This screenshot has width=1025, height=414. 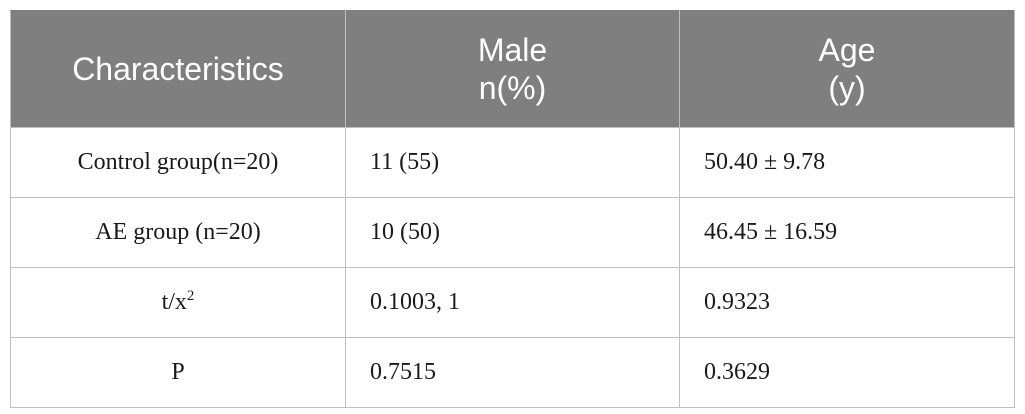 I want to click on row-label-test-statistic: t/x2, so click(x=178, y=302).